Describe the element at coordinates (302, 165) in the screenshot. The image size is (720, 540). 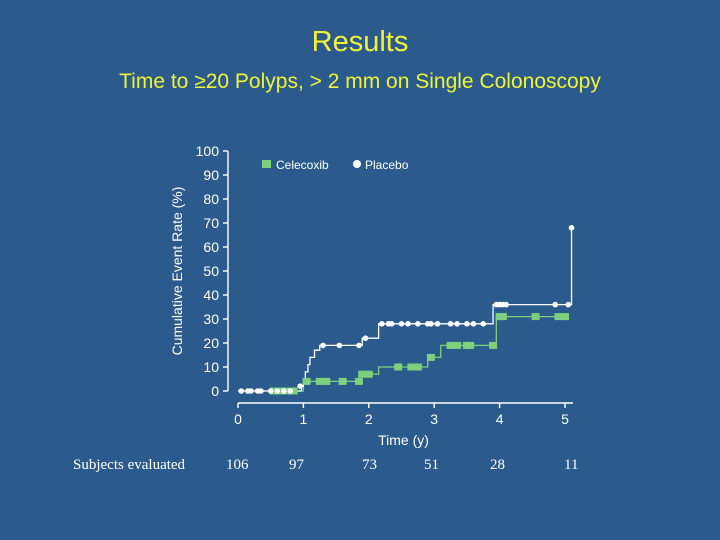
I see `legend-celecoxib-label: Celecoxib` at that location.